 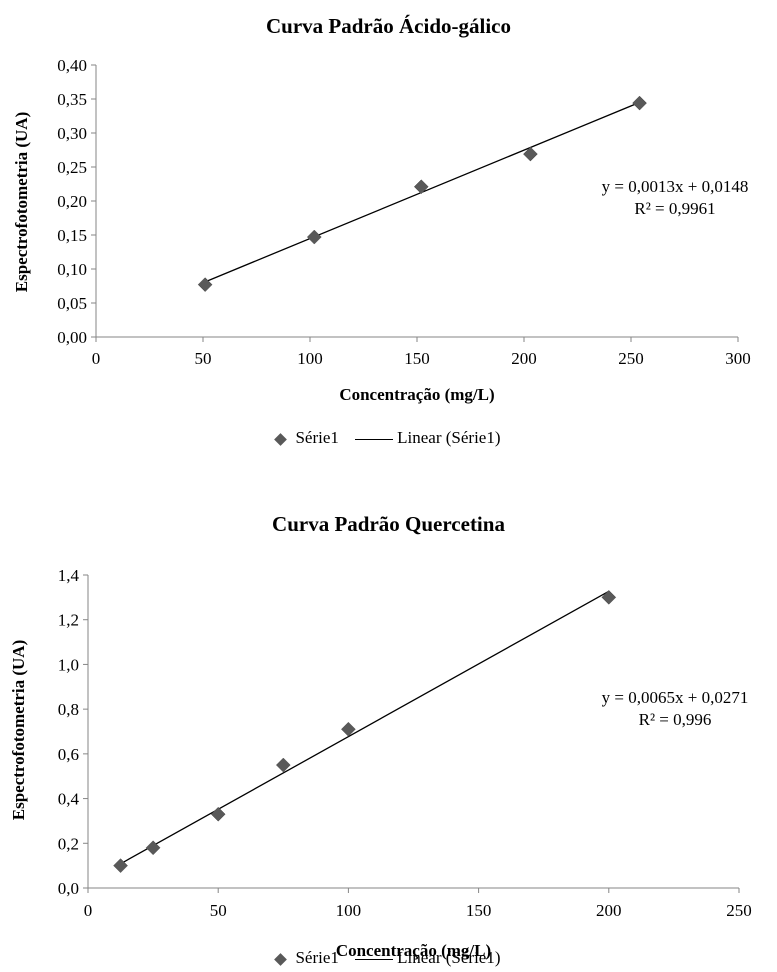 What do you see at coordinates (72, 201) in the screenshot?
I see `y-tick-label: 0,20` at bounding box center [72, 201].